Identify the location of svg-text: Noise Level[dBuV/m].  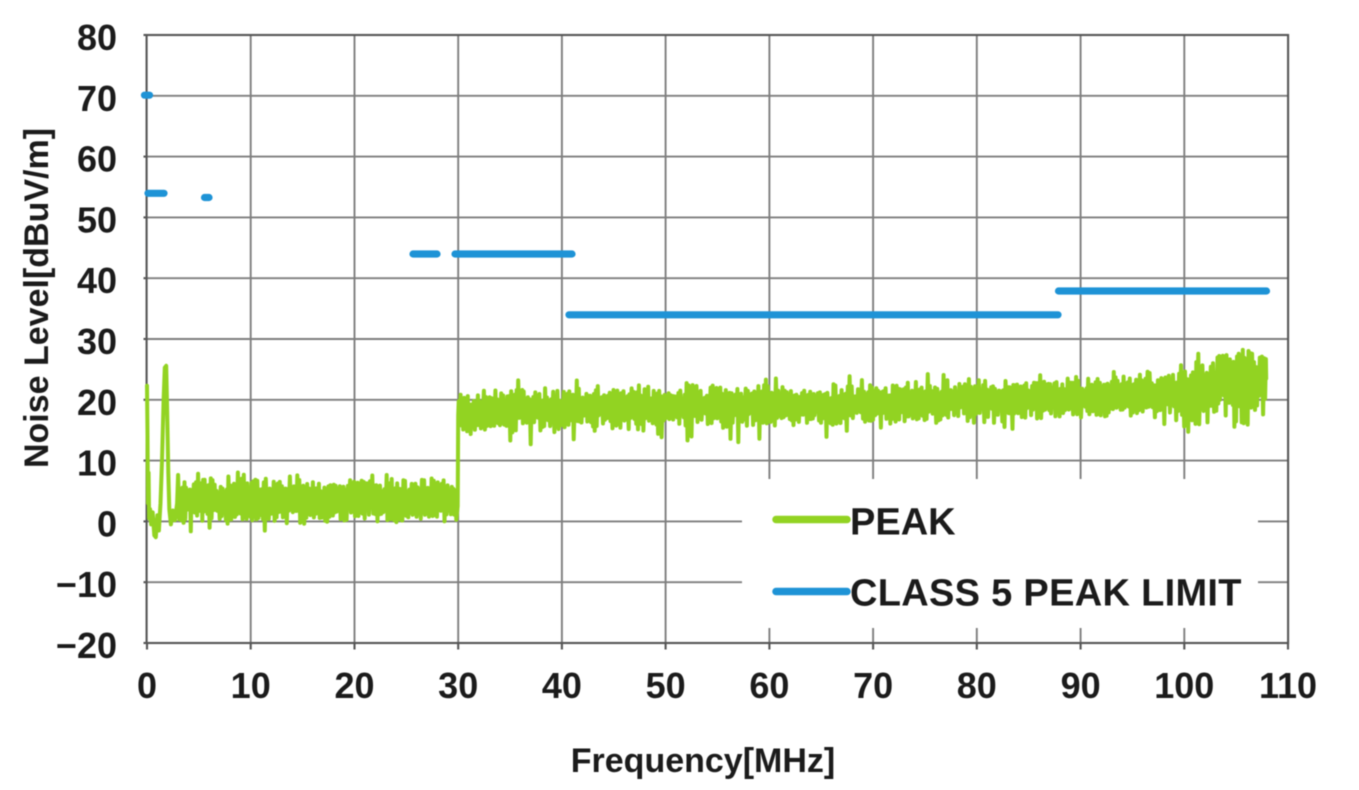
(37, 298).